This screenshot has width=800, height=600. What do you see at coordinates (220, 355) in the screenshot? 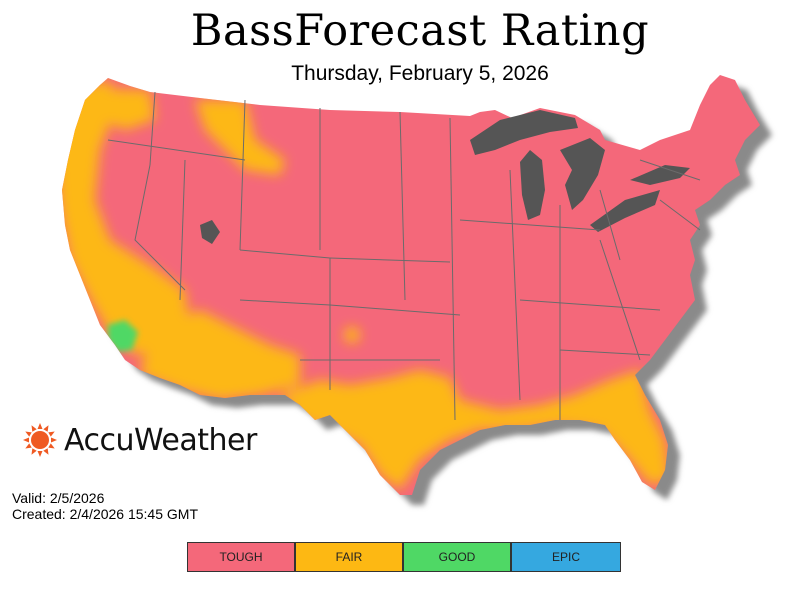
I see `fair-region-southwest` at bounding box center [220, 355].